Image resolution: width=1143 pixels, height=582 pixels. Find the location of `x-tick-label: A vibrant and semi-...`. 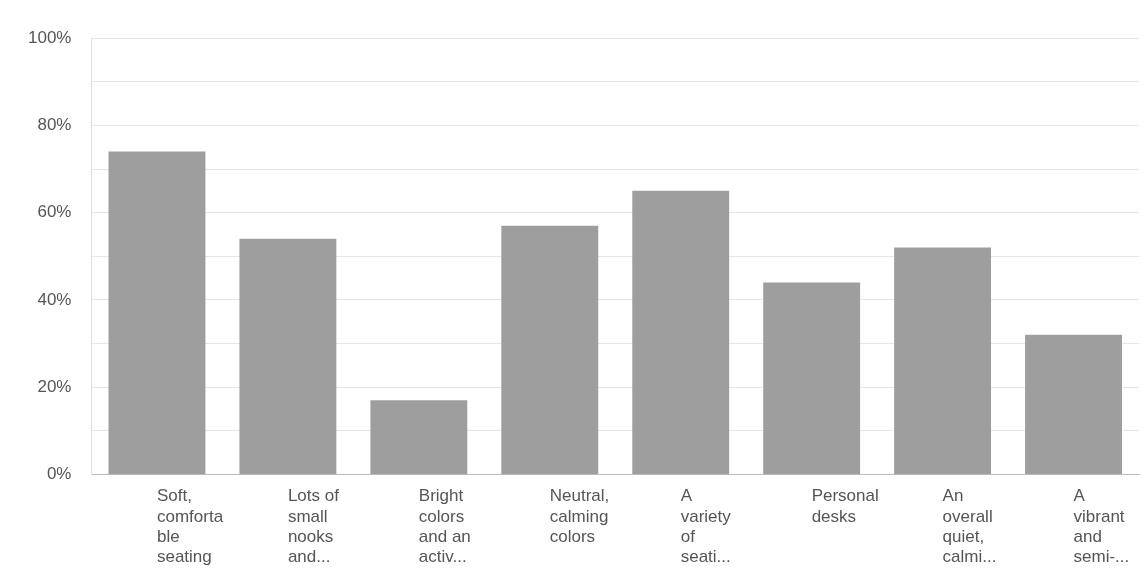

x-tick-label: A vibrant and semi-... is located at coordinates (1101, 526).